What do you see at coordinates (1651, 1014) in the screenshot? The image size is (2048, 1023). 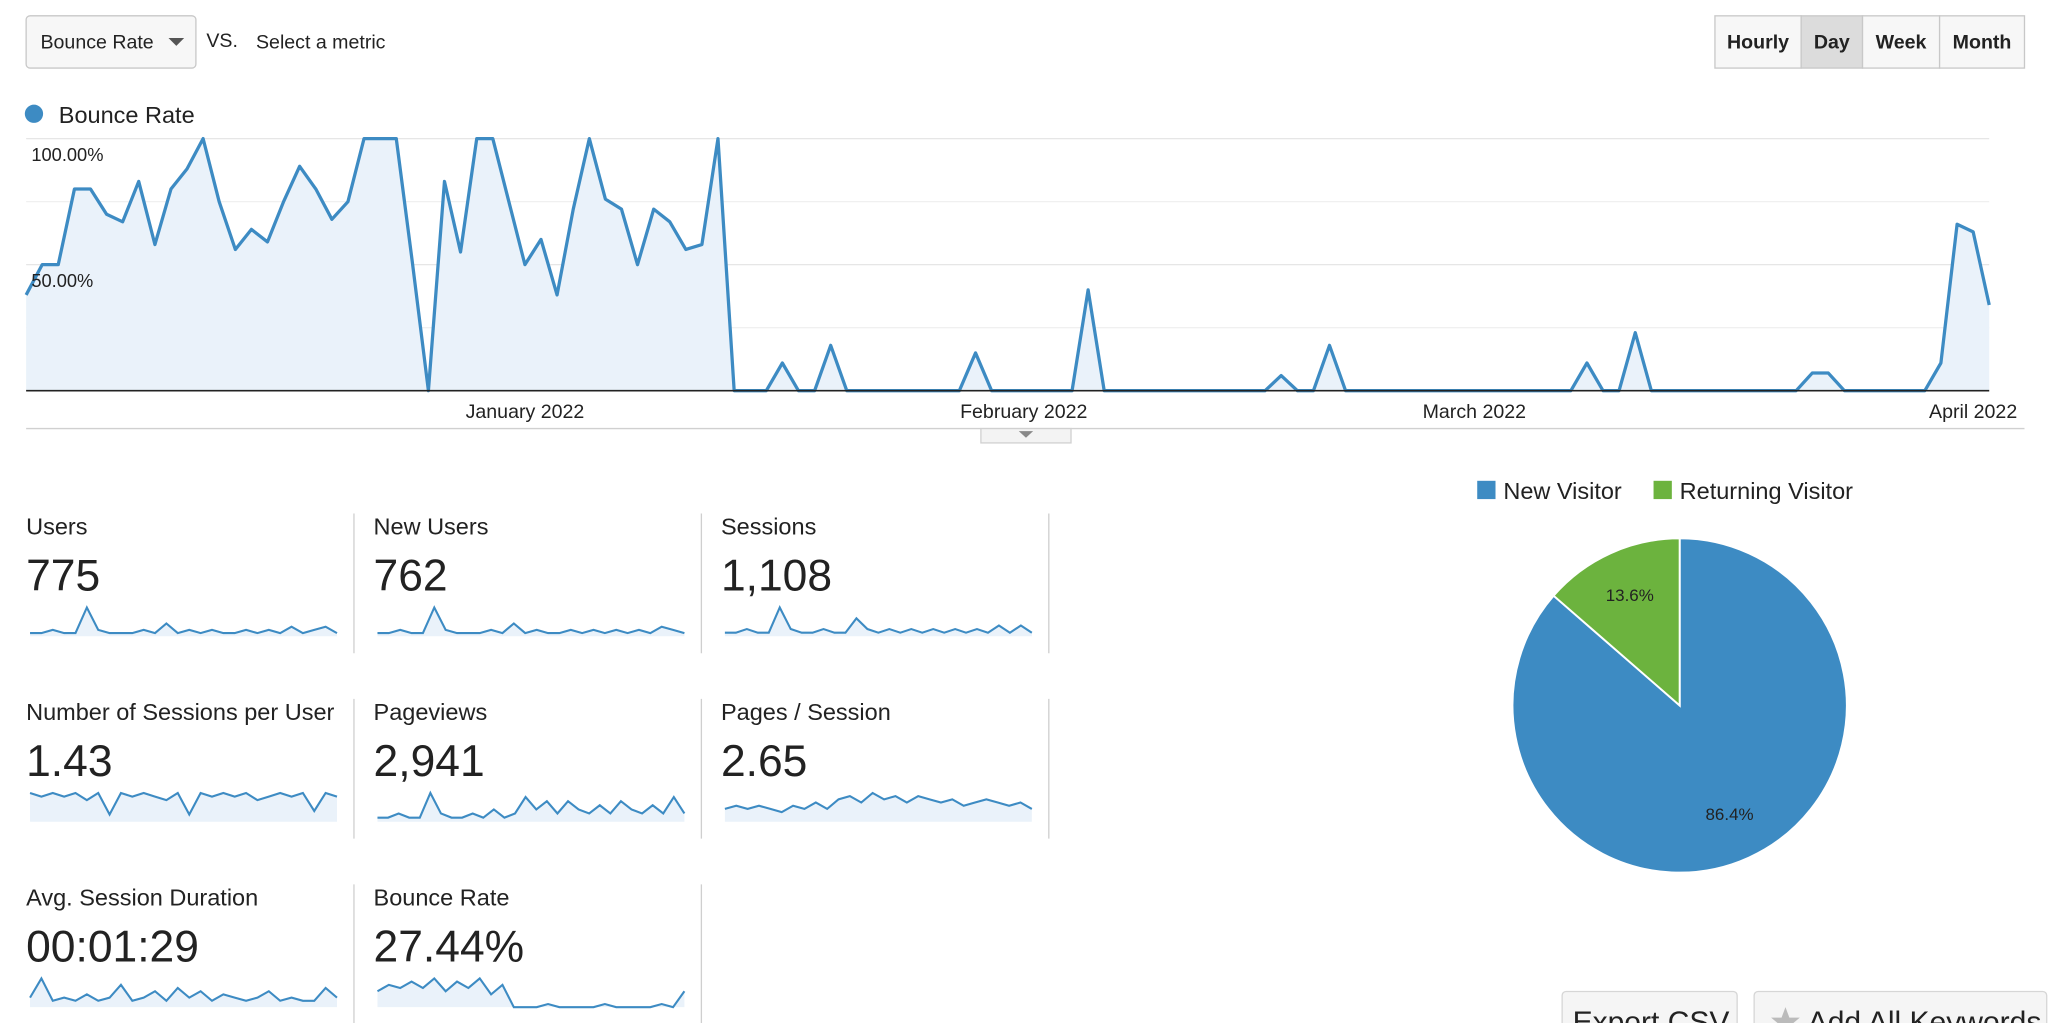 I see `export-button-label: Export CSV` at bounding box center [1651, 1014].